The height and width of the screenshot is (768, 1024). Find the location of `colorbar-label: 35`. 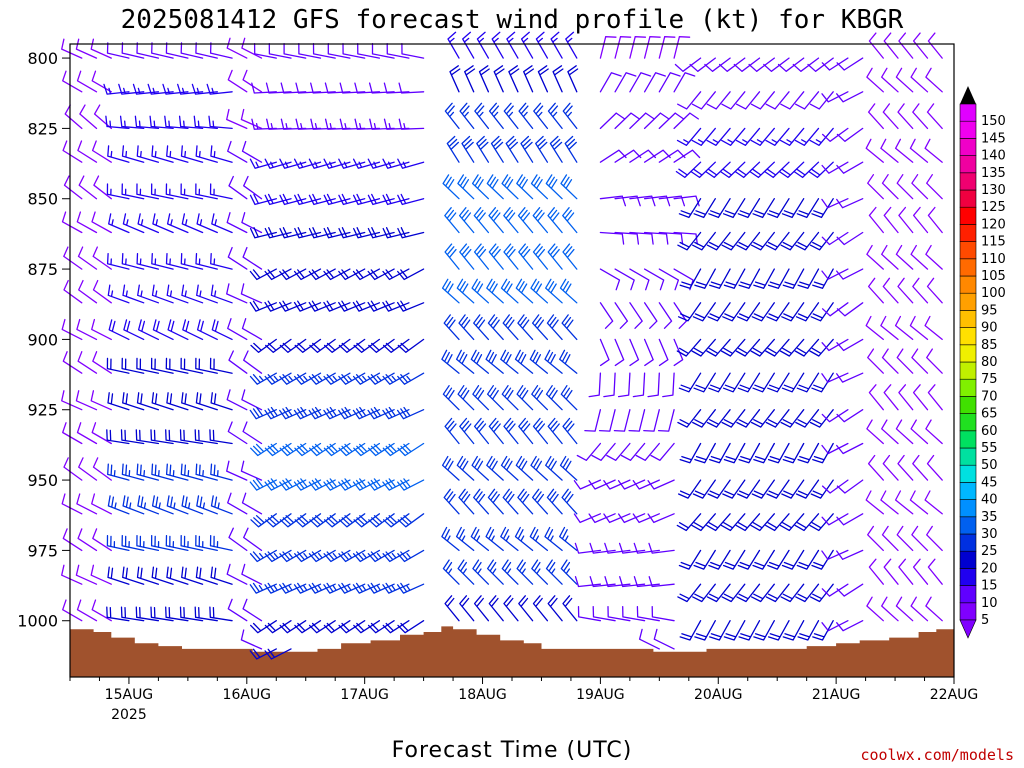

colorbar-label: 35 is located at coordinates (989, 517).